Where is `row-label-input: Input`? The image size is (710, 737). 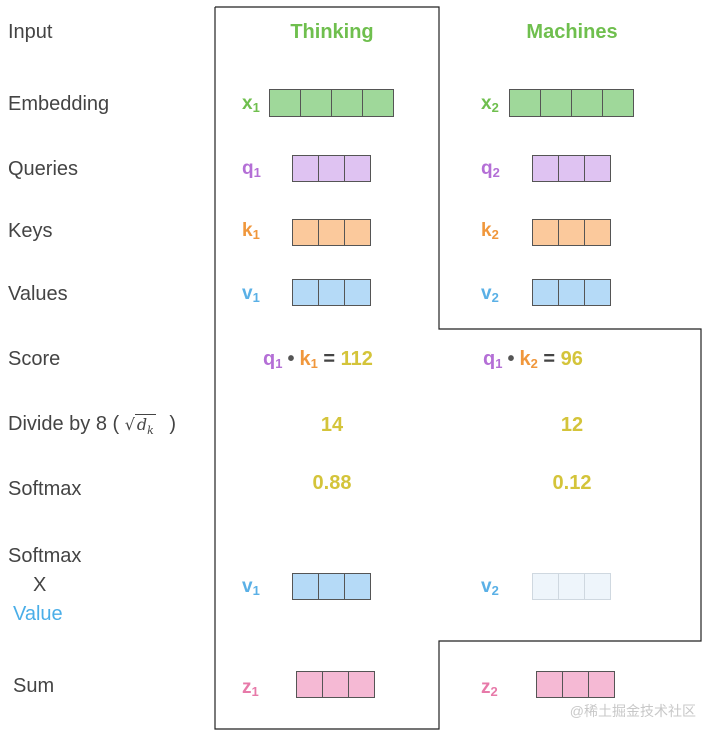
row-label-input: Input is located at coordinates (30, 32).